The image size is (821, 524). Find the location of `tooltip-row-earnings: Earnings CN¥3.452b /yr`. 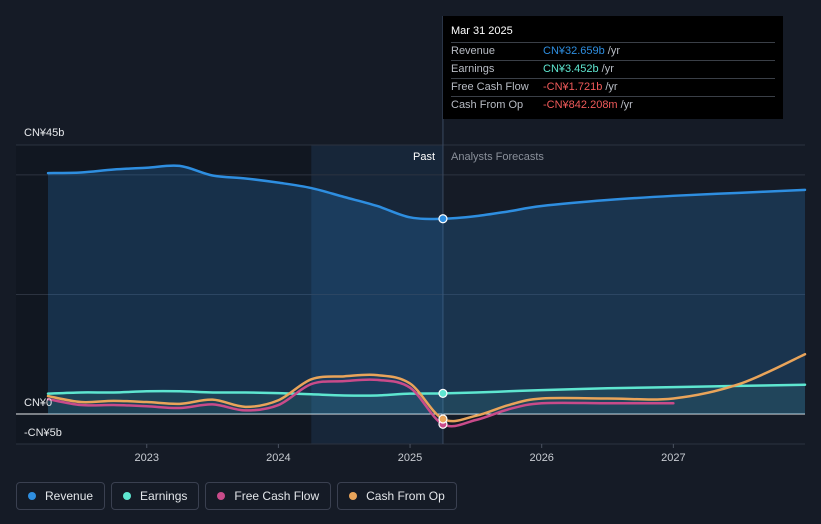

tooltip-row-earnings: Earnings CN¥3.452b /yr is located at coordinates (613, 69).